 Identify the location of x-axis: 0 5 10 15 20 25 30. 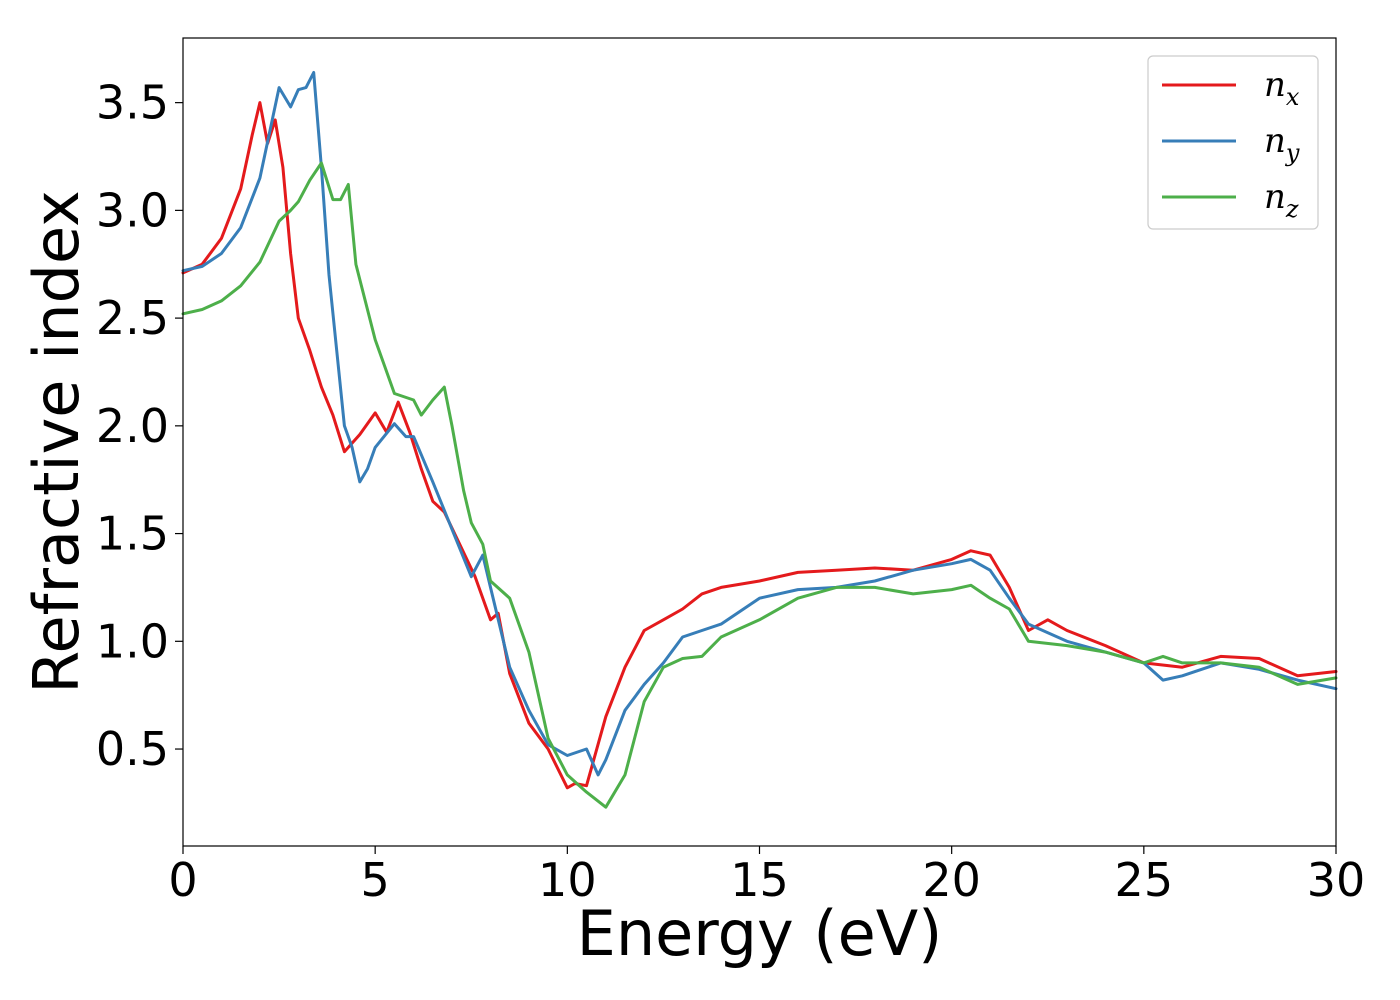
(766, 876).